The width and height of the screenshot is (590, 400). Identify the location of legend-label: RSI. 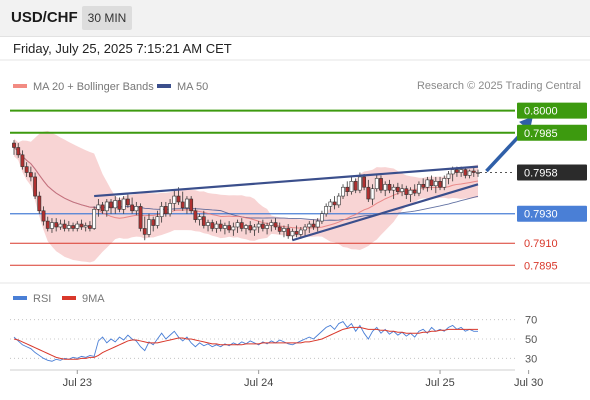
(42, 299).